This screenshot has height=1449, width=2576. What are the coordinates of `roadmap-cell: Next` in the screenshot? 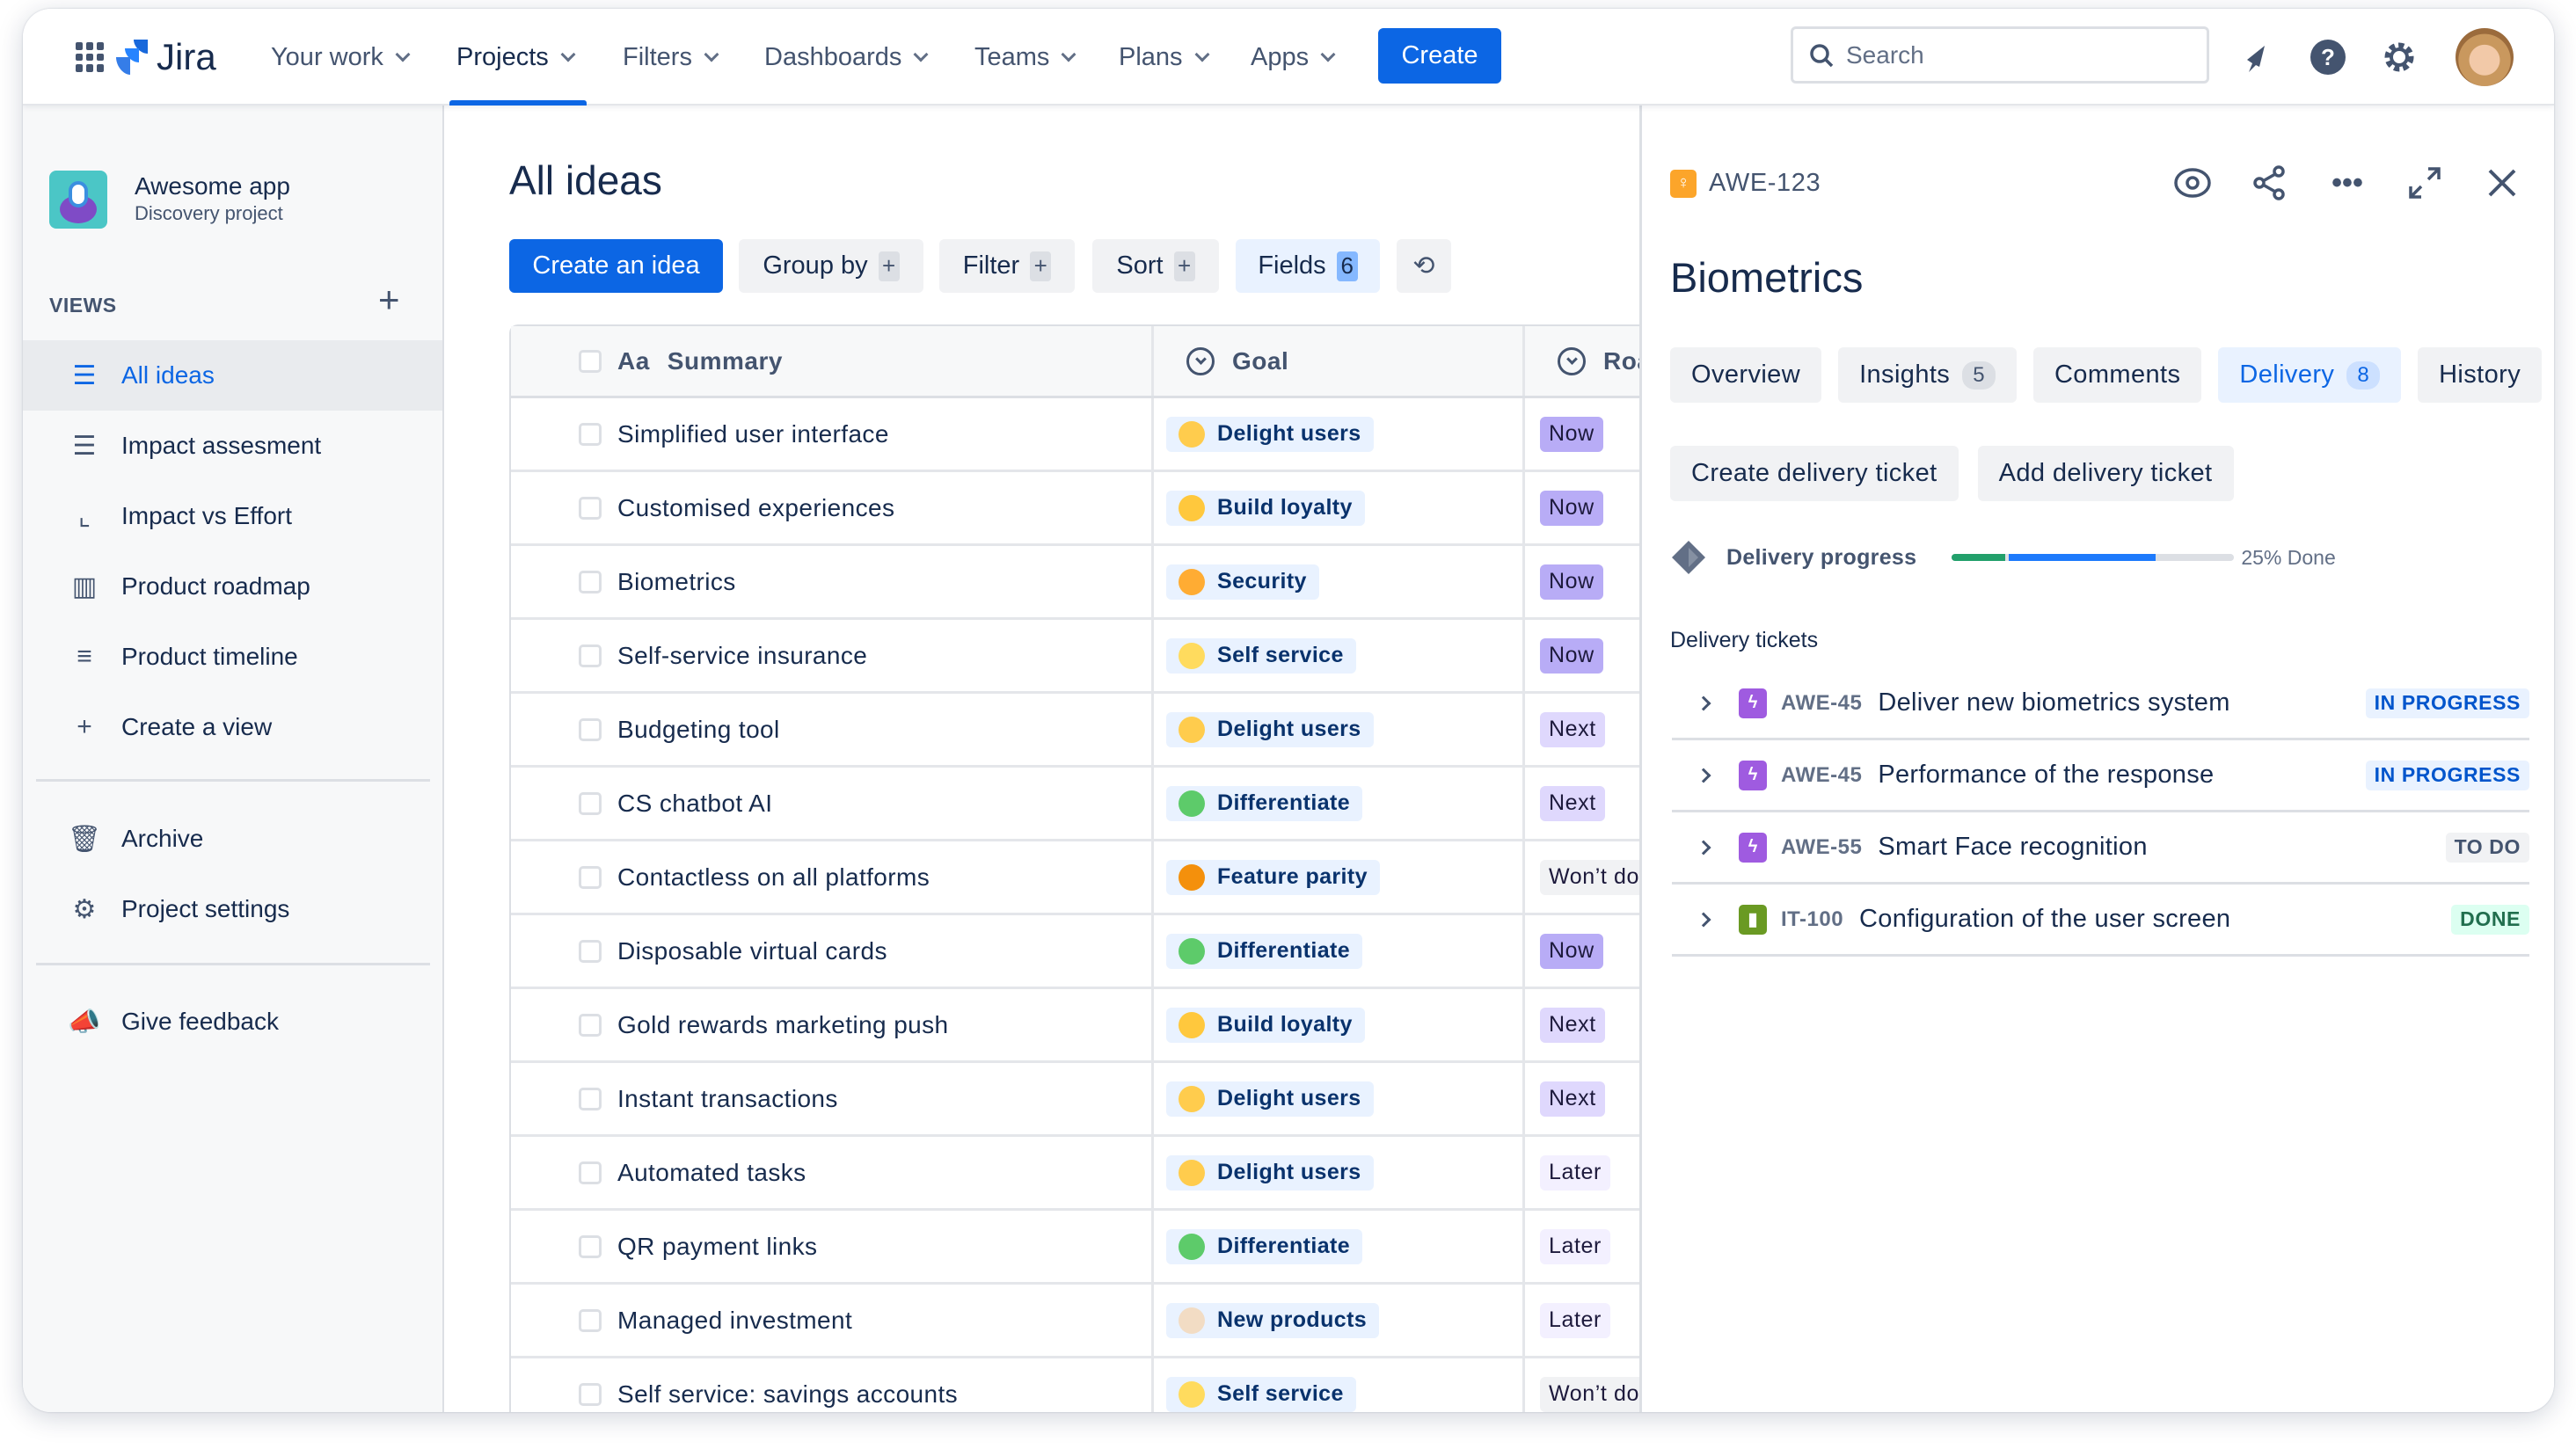 It's located at (1572, 1024).